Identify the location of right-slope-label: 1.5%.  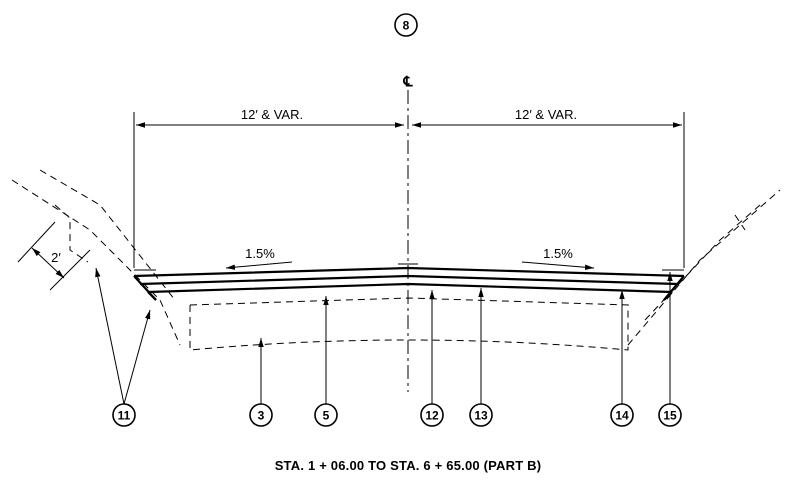
(558, 253).